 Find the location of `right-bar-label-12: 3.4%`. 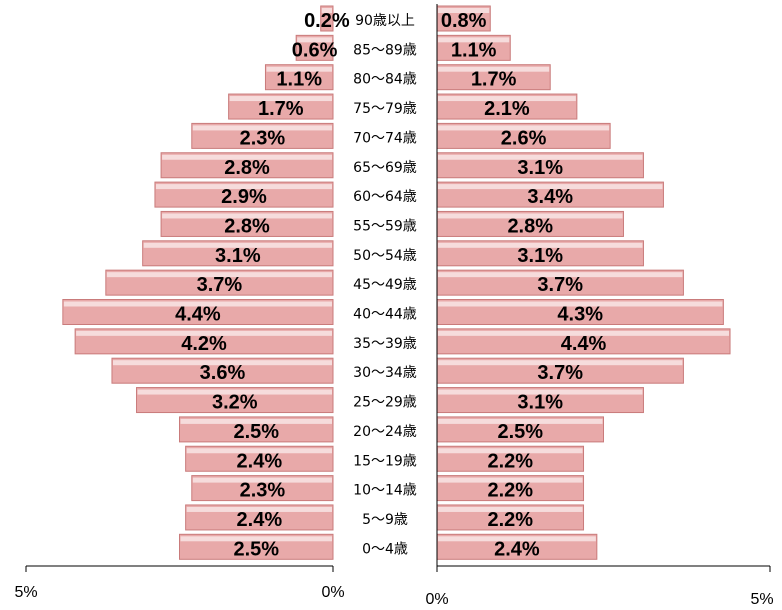

right-bar-label-12: 3.4% is located at coordinates (550, 197).